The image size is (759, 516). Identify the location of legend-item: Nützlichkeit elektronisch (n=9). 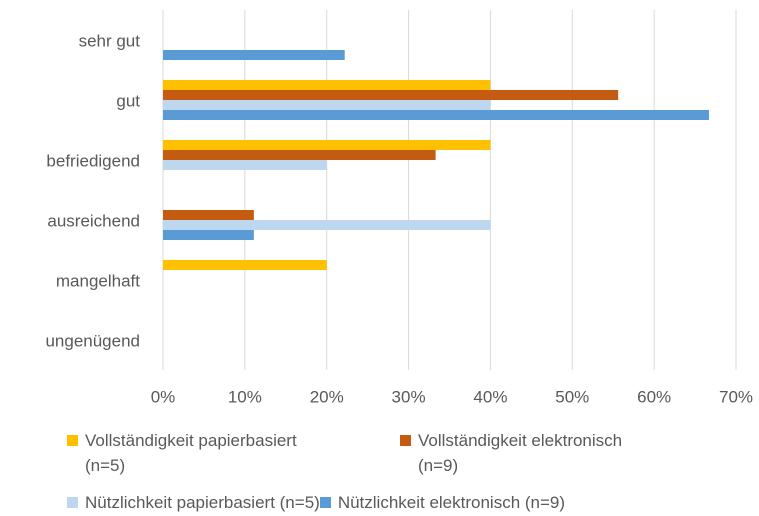
(442, 502).